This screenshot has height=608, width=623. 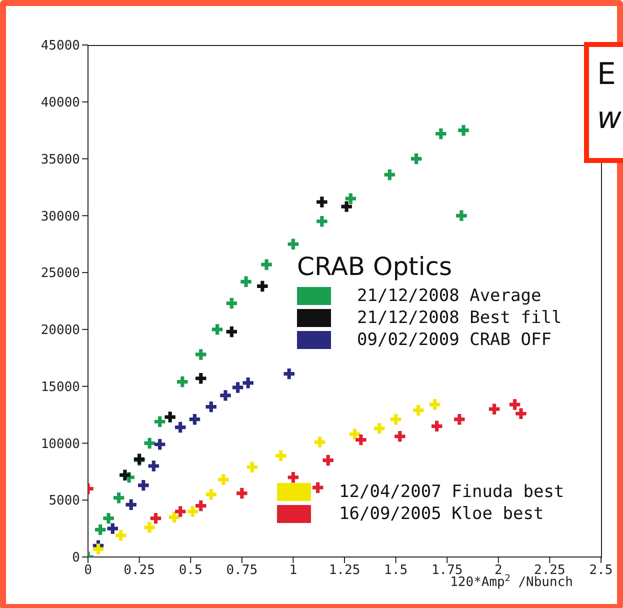 I want to click on legend-label: 12/04/2007 Finuda best, so click(x=451, y=492).